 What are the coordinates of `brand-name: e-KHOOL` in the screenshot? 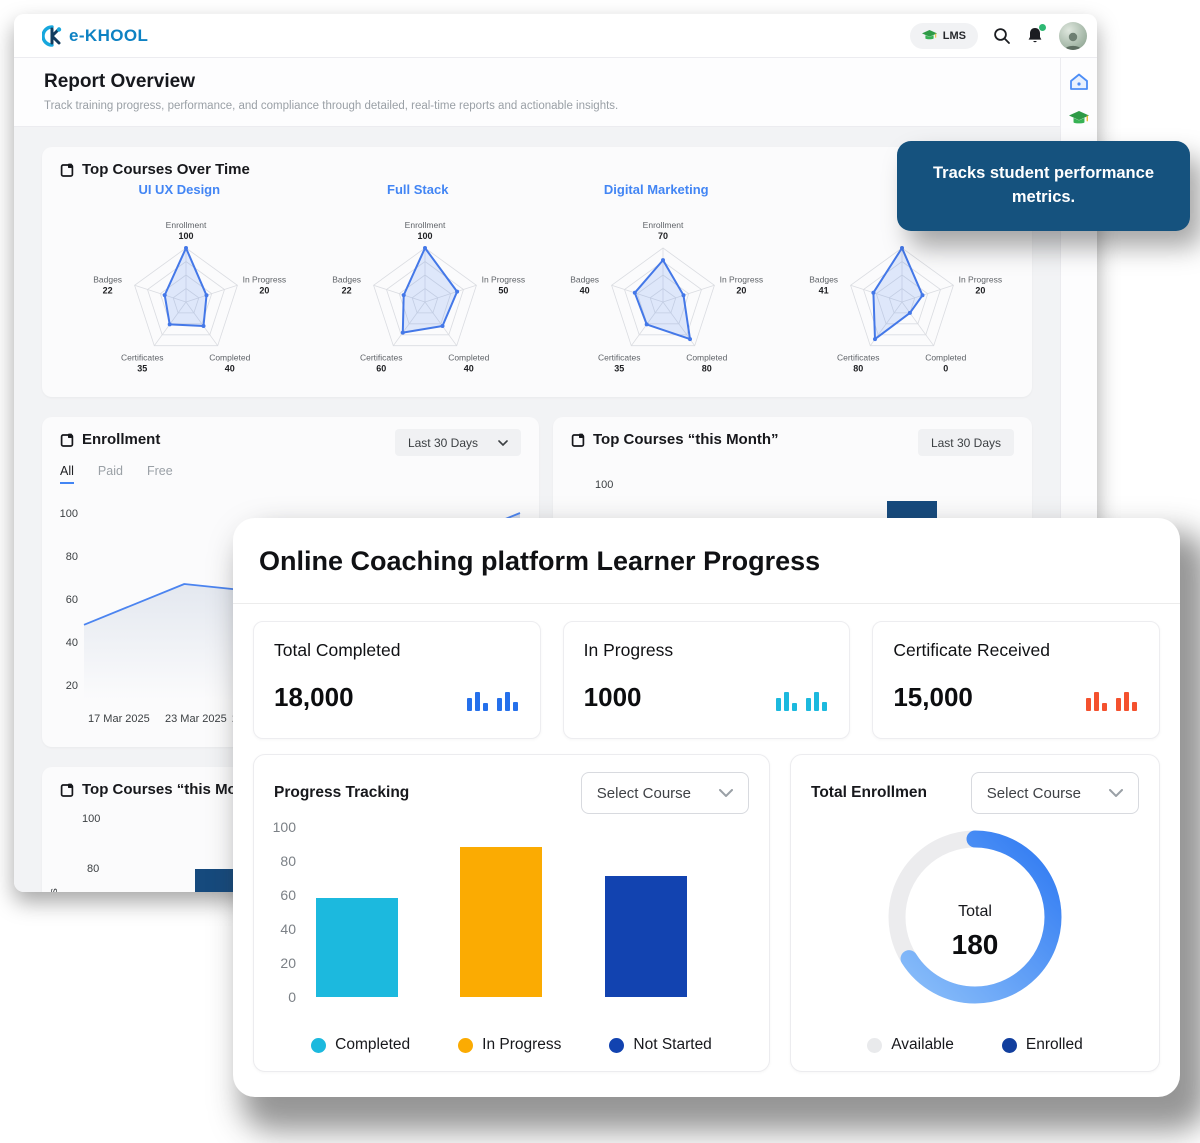 It's located at (109, 35).